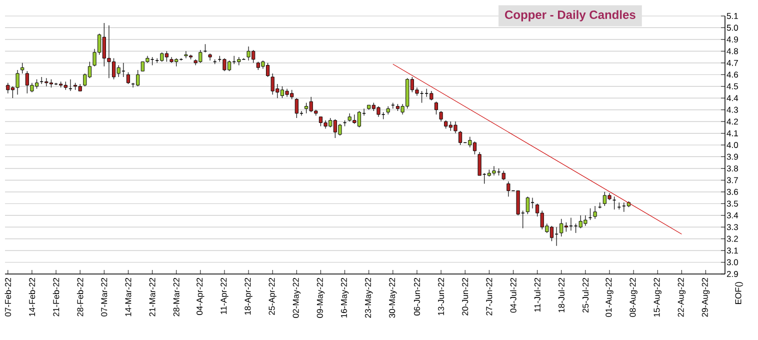 The width and height of the screenshot is (758, 340). Describe the element at coordinates (56, 297) in the screenshot. I see `x-tick-label: 21-Feb-22` at that location.